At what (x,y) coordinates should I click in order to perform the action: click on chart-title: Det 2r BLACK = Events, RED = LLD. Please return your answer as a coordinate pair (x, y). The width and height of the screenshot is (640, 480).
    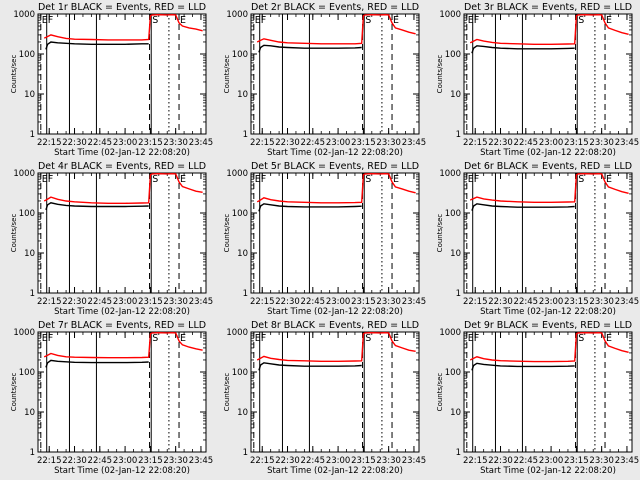
    Looking at the image, I should click on (335, 7).